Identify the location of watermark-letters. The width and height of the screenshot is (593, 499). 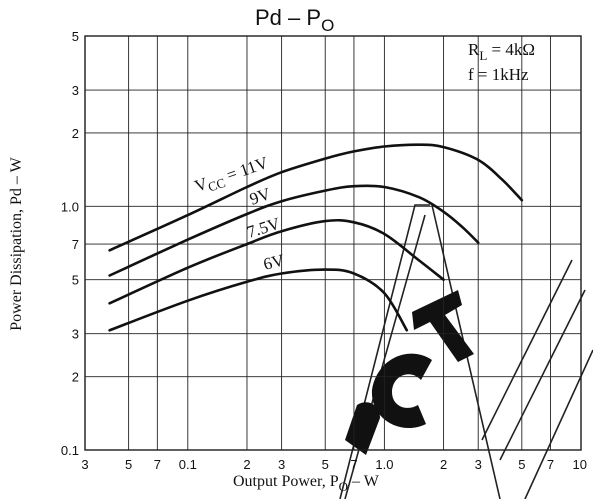
(409, 372).